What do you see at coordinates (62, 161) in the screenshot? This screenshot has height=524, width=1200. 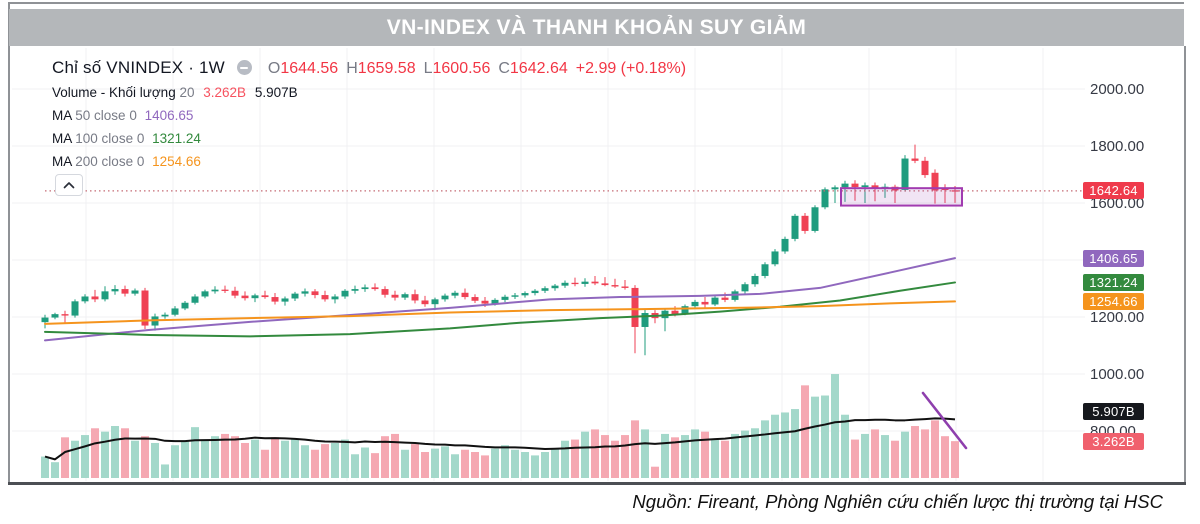 I see `ma200-label: MA` at bounding box center [62, 161].